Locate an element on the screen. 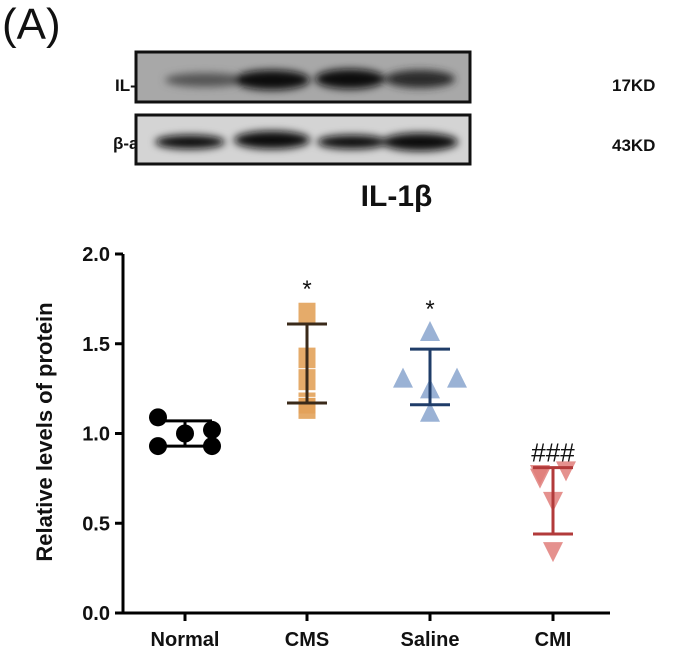  x-tick-label: Normal is located at coordinates (185, 640).